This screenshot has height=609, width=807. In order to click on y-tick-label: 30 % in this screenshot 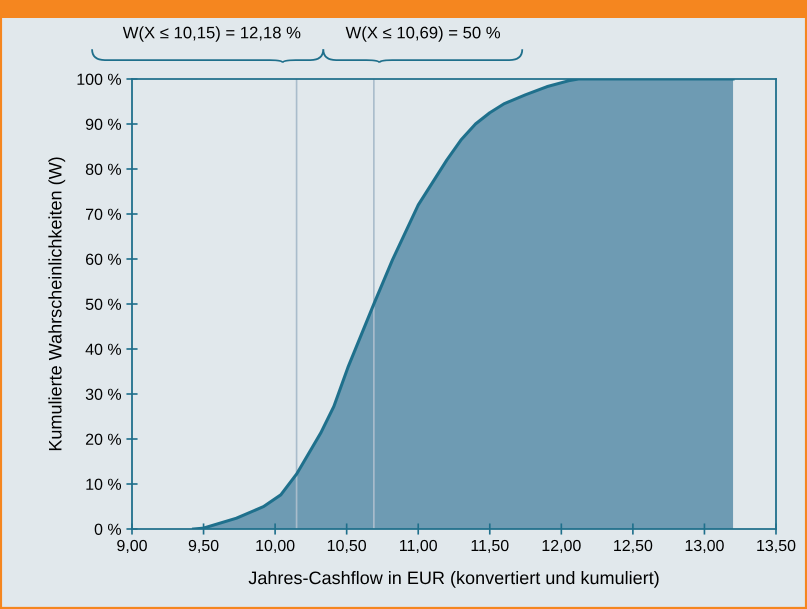, I will do `click(104, 394)`.